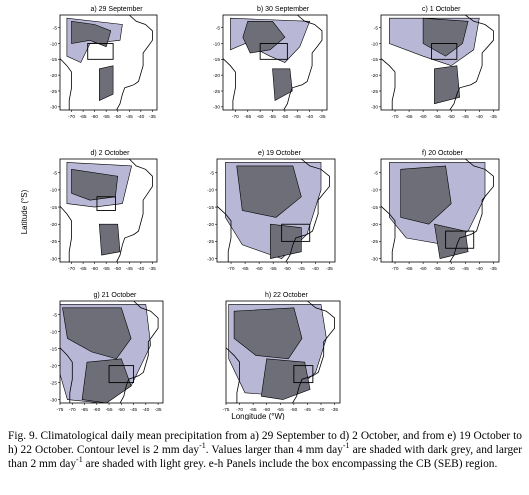  Describe the element at coordinates (79, 460) in the screenshot. I see `caption-sup-3: -1` at that location.